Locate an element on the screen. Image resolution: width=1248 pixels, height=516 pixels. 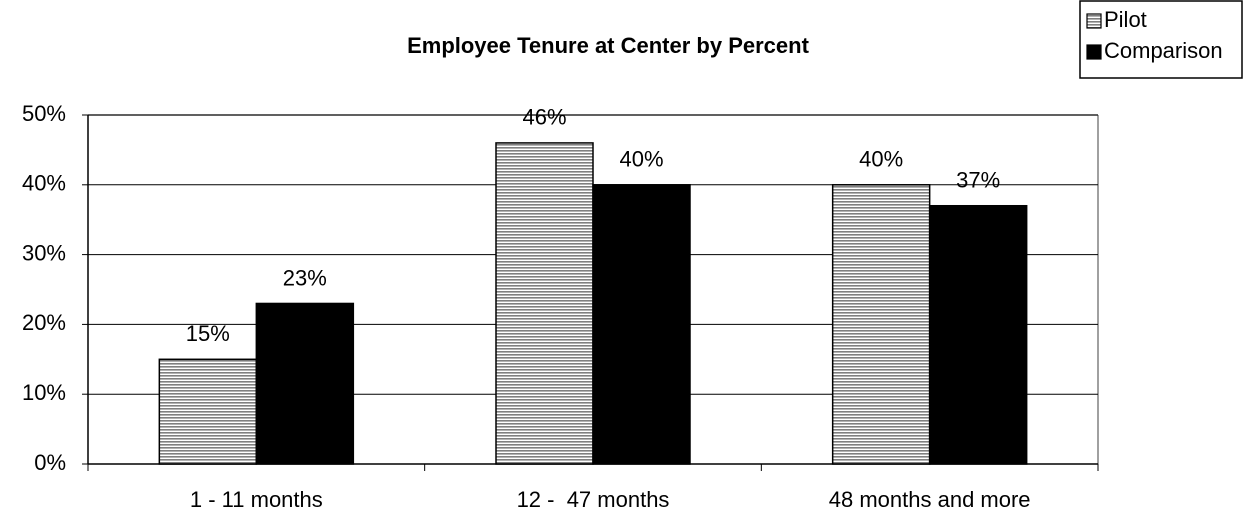
legend-label: Pilot is located at coordinates (1125, 19).